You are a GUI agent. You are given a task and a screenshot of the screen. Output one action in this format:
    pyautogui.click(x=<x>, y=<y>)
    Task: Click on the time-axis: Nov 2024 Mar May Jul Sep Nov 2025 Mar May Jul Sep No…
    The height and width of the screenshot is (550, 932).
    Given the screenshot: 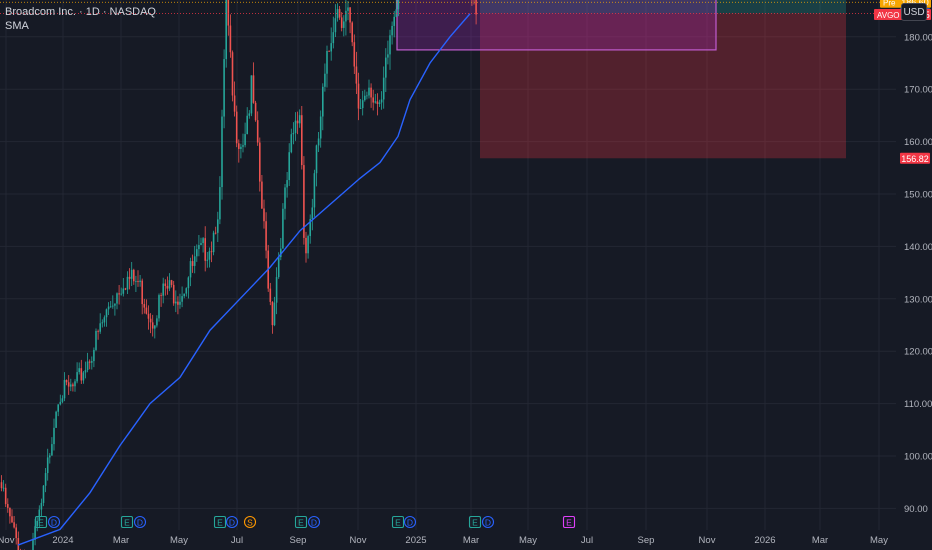 What is the action you would take?
    pyautogui.click(x=444, y=540)
    